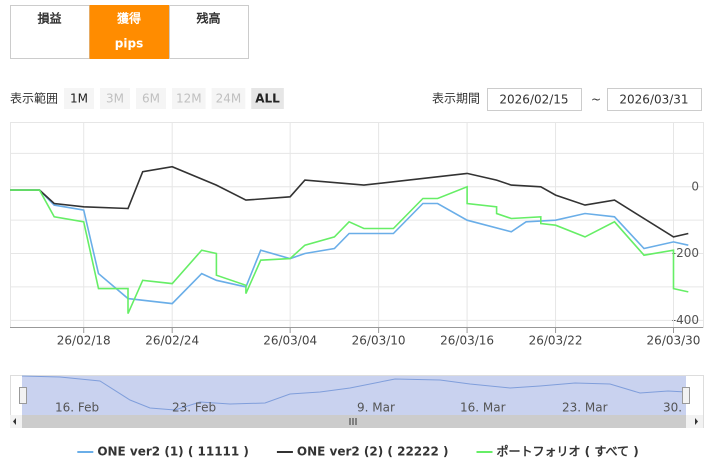  I want to click on scroll-left-arrow, so click(14, 421).